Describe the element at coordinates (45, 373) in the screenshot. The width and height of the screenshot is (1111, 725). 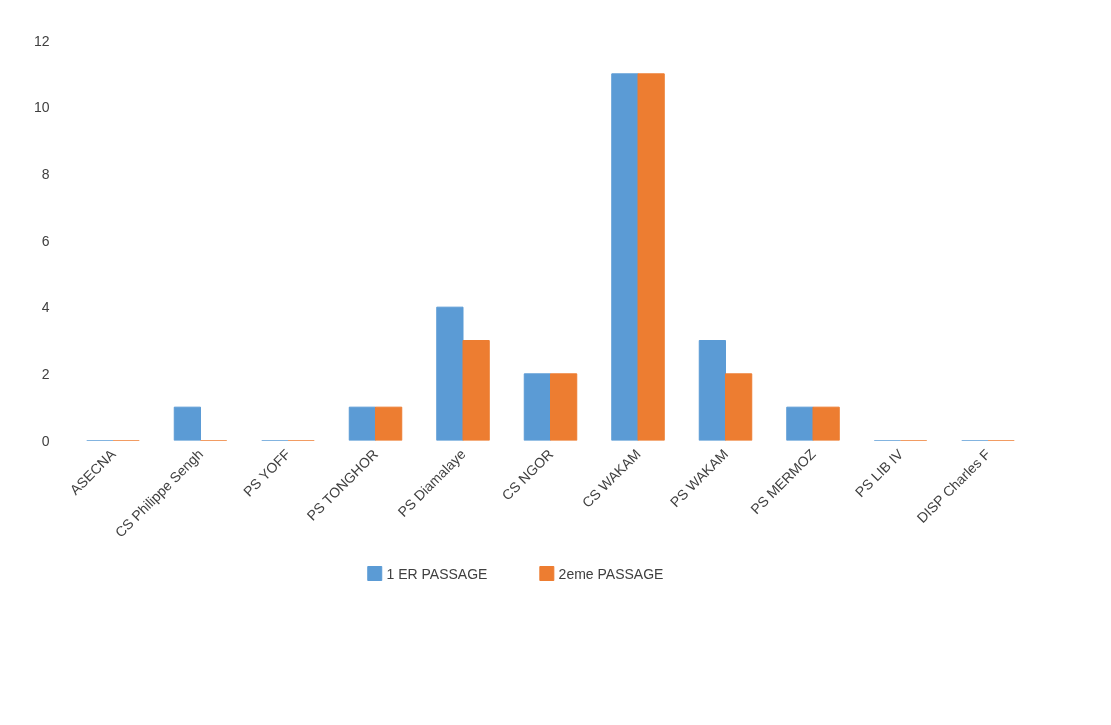
I see `y-tick-label: 2` at that location.